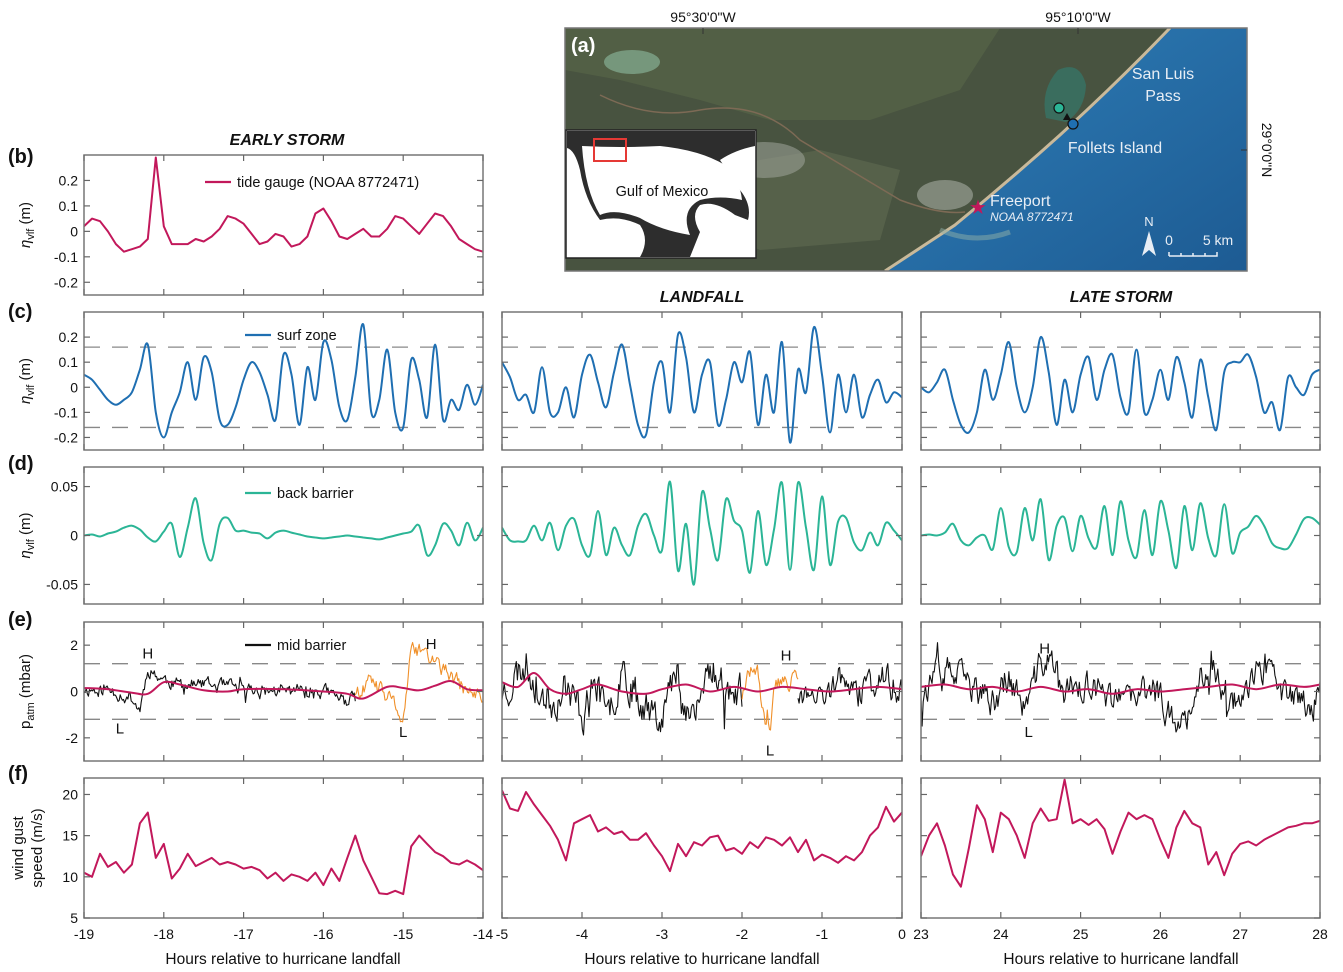  I want to click on title-late-storm: LATE STORM, so click(1121, 297).